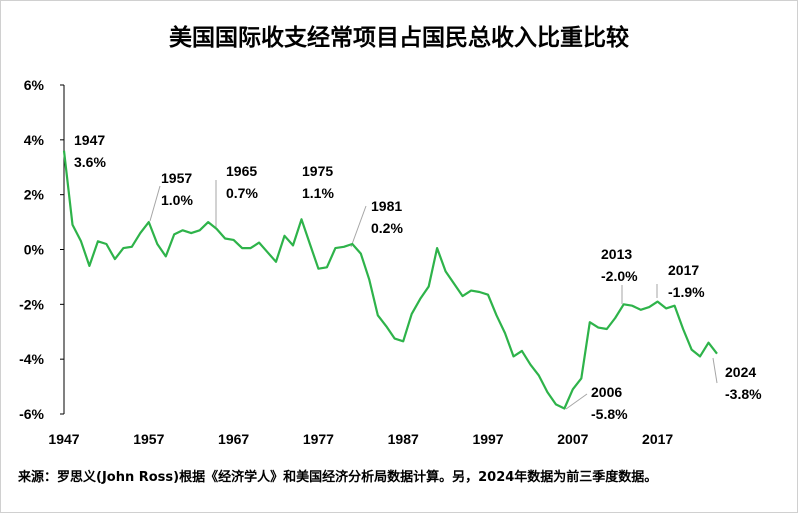 The image size is (798, 513). Describe the element at coordinates (31, 304) in the screenshot. I see `y-tick-label: -2%` at that location.